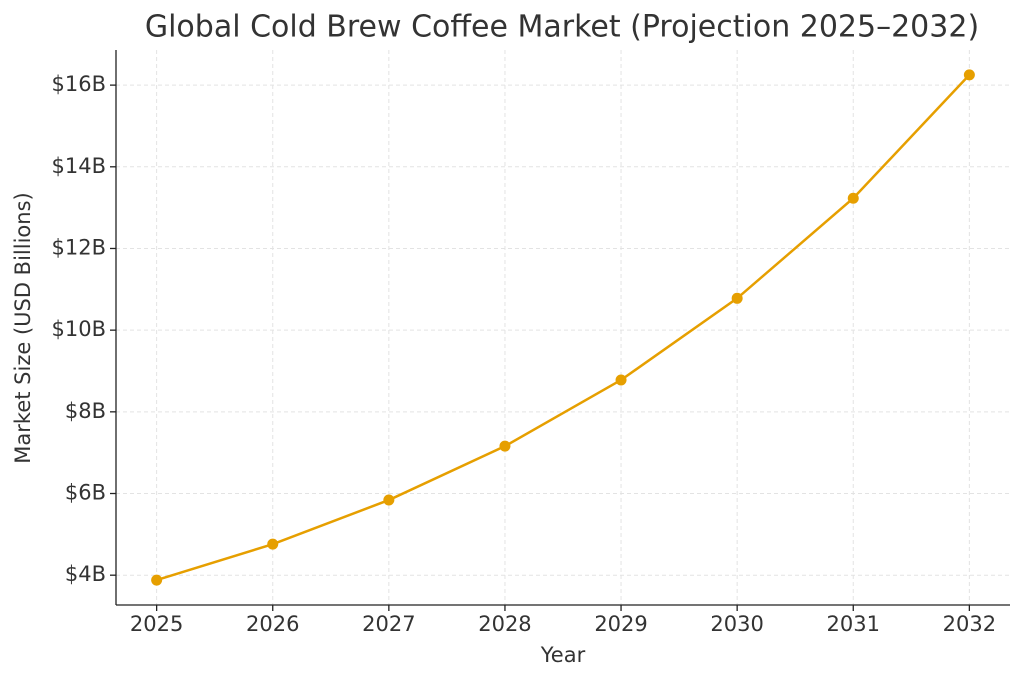  I want to click on y-tick-label: $4B, so click(85, 574).